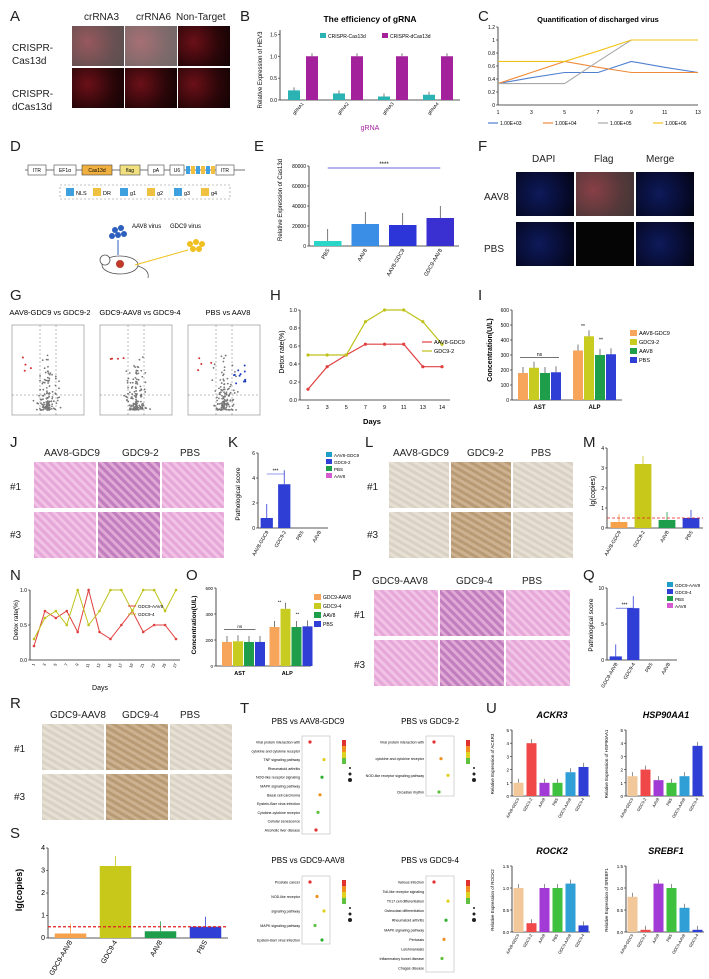 This screenshot has height=979, width=709. Describe the element at coordinates (541, 453) in the screenshot. I see `col-label: PBS` at that location.